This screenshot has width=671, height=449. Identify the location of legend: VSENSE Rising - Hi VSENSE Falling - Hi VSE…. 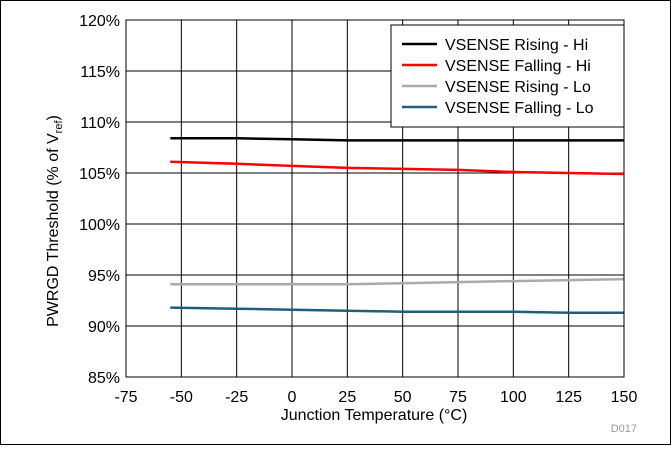
(507, 76).